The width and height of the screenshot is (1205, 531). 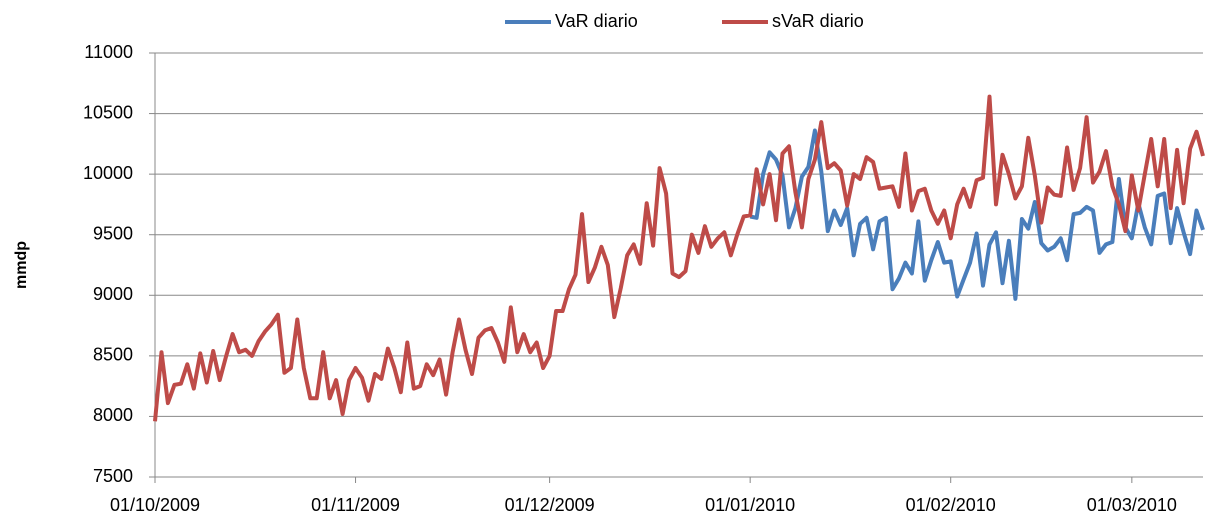 I want to click on series-line, so click(x=977, y=214).